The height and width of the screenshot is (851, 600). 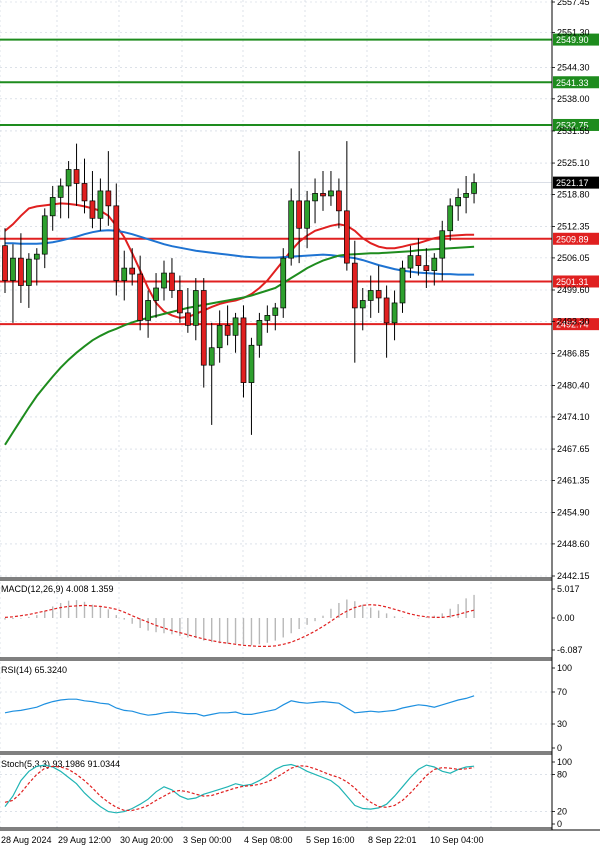 I want to click on stoch-panel: Stoch(5,3,3) 93.1986 91.0344, so click(x=276, y=786).